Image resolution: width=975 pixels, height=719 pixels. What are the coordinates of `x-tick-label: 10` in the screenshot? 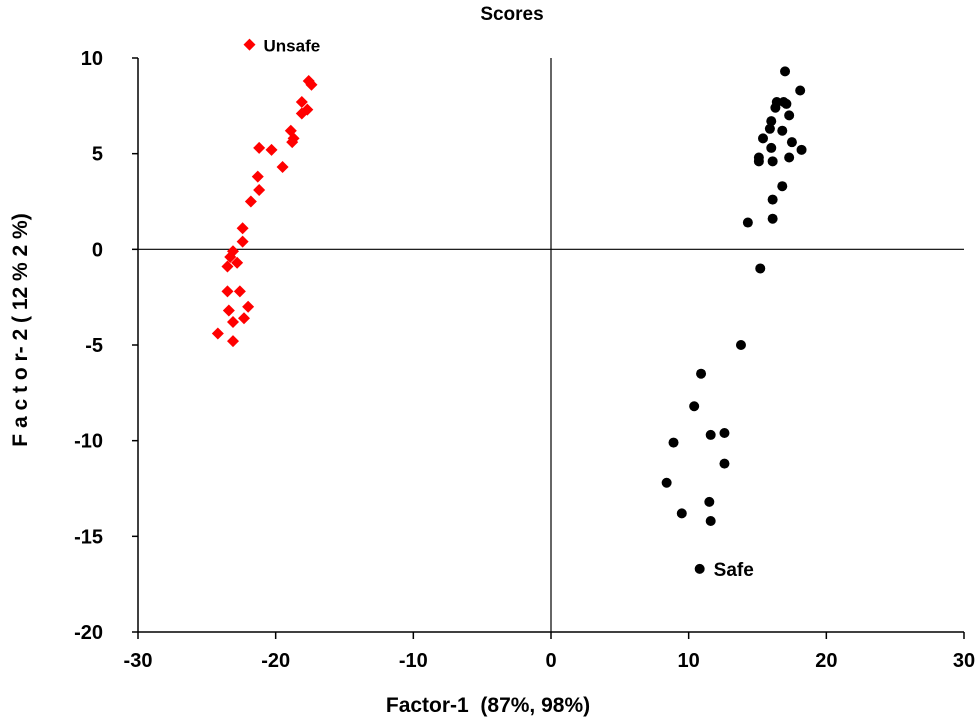 It's located at (689, 661).